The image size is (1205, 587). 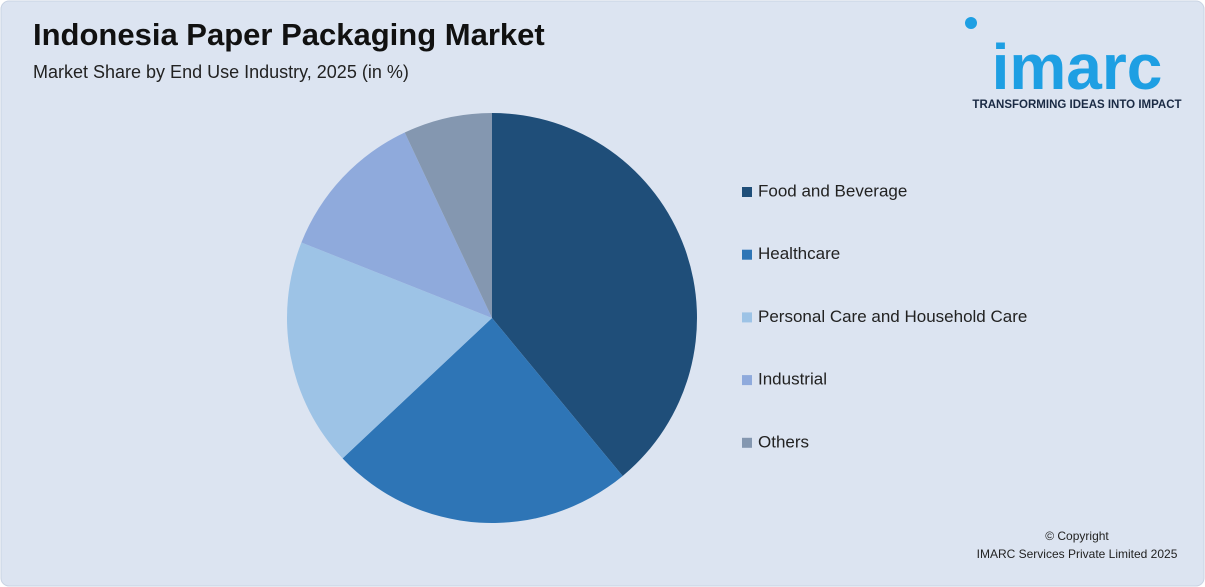 I want to click on legend-label: Industrial, so click(x=792, y=379).